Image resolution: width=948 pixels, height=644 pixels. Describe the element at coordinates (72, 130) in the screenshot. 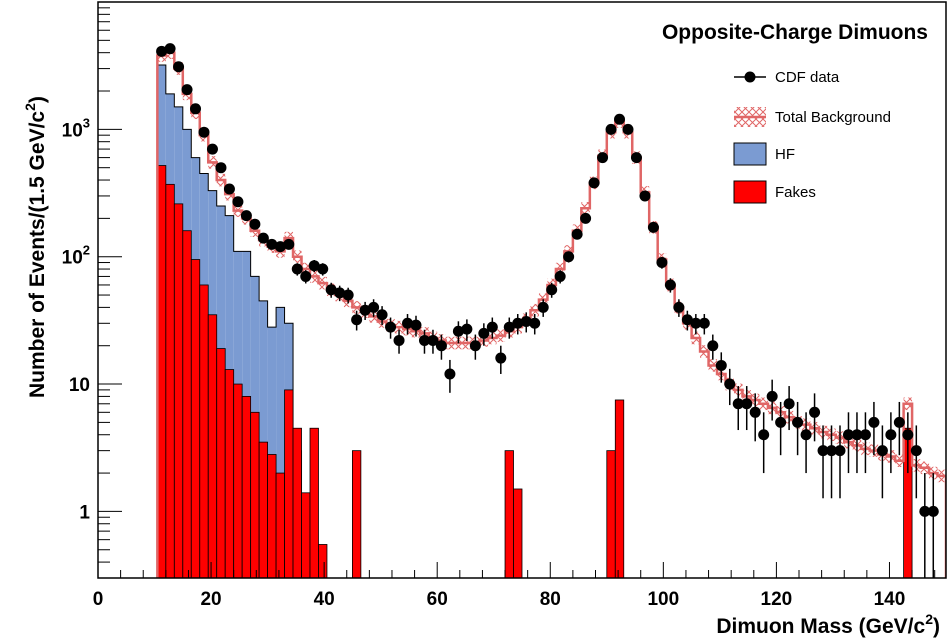

I see `y-tick-label-base-3: 10` at that location.